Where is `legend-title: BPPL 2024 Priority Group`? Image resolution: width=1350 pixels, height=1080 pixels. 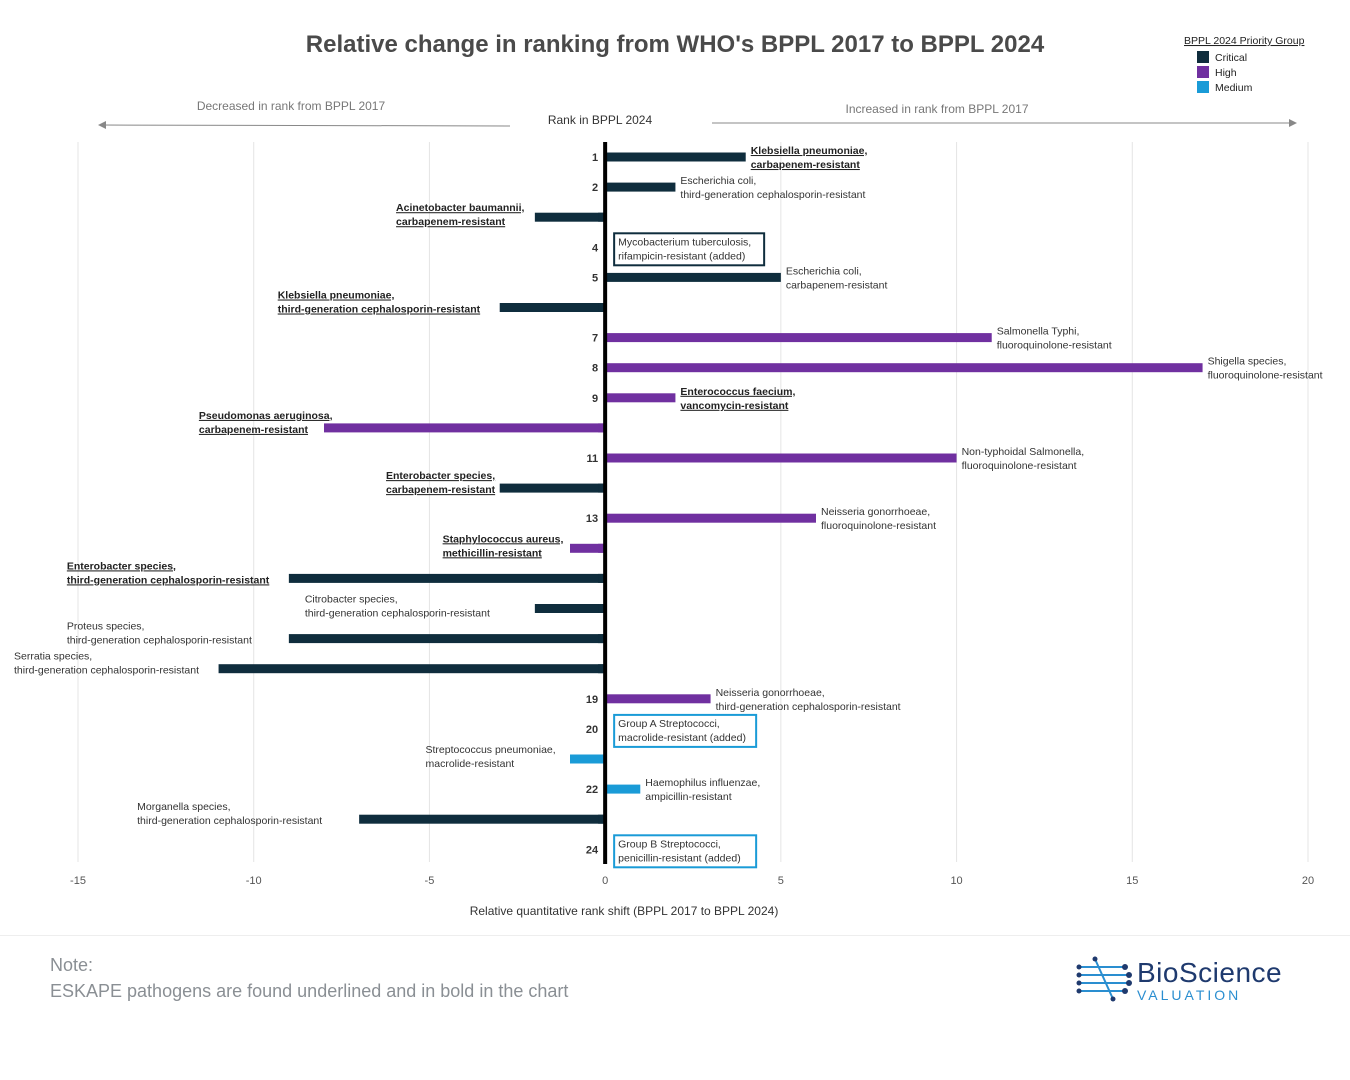
legend-title: BPPL 2024 Priority Group is located at coordinates (1244, 41).